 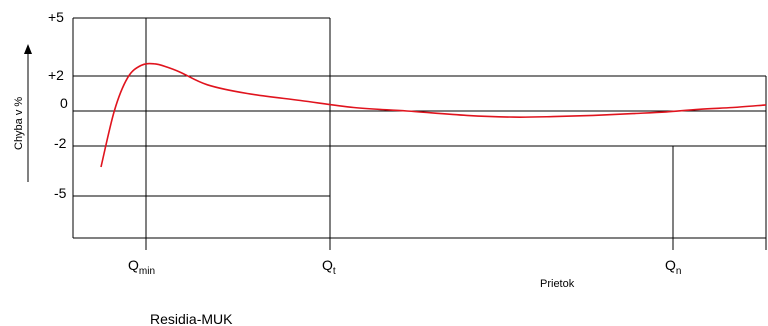 What do you see at coordinates (60, 193) in the screenshot?
I see `y-tick-minus5: -5` at bounding box center [60, 193].